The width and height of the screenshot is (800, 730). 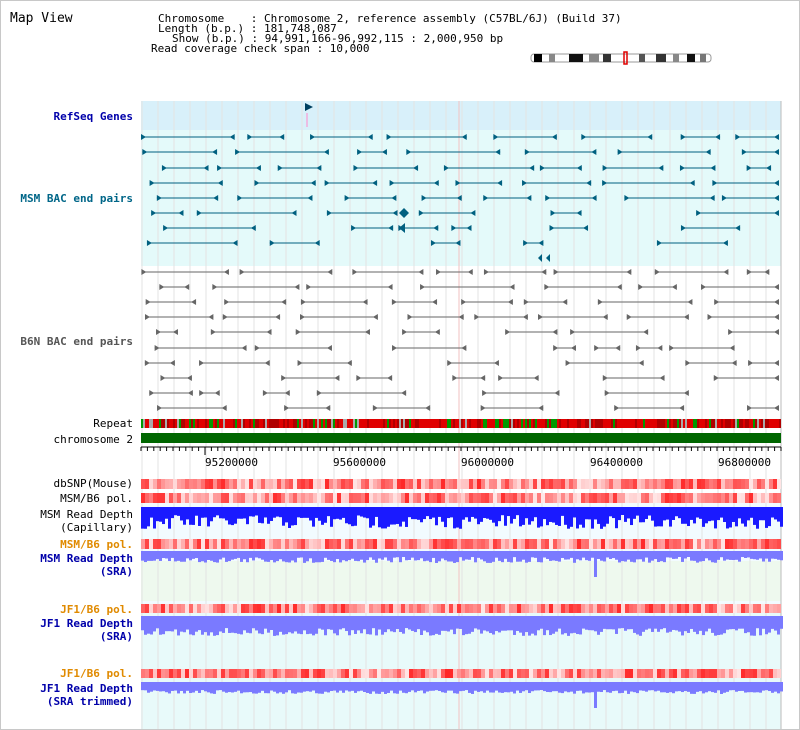 I want to click on info-coverage-span: Read coverage check span : 10,000, so click(x=260, y=48).